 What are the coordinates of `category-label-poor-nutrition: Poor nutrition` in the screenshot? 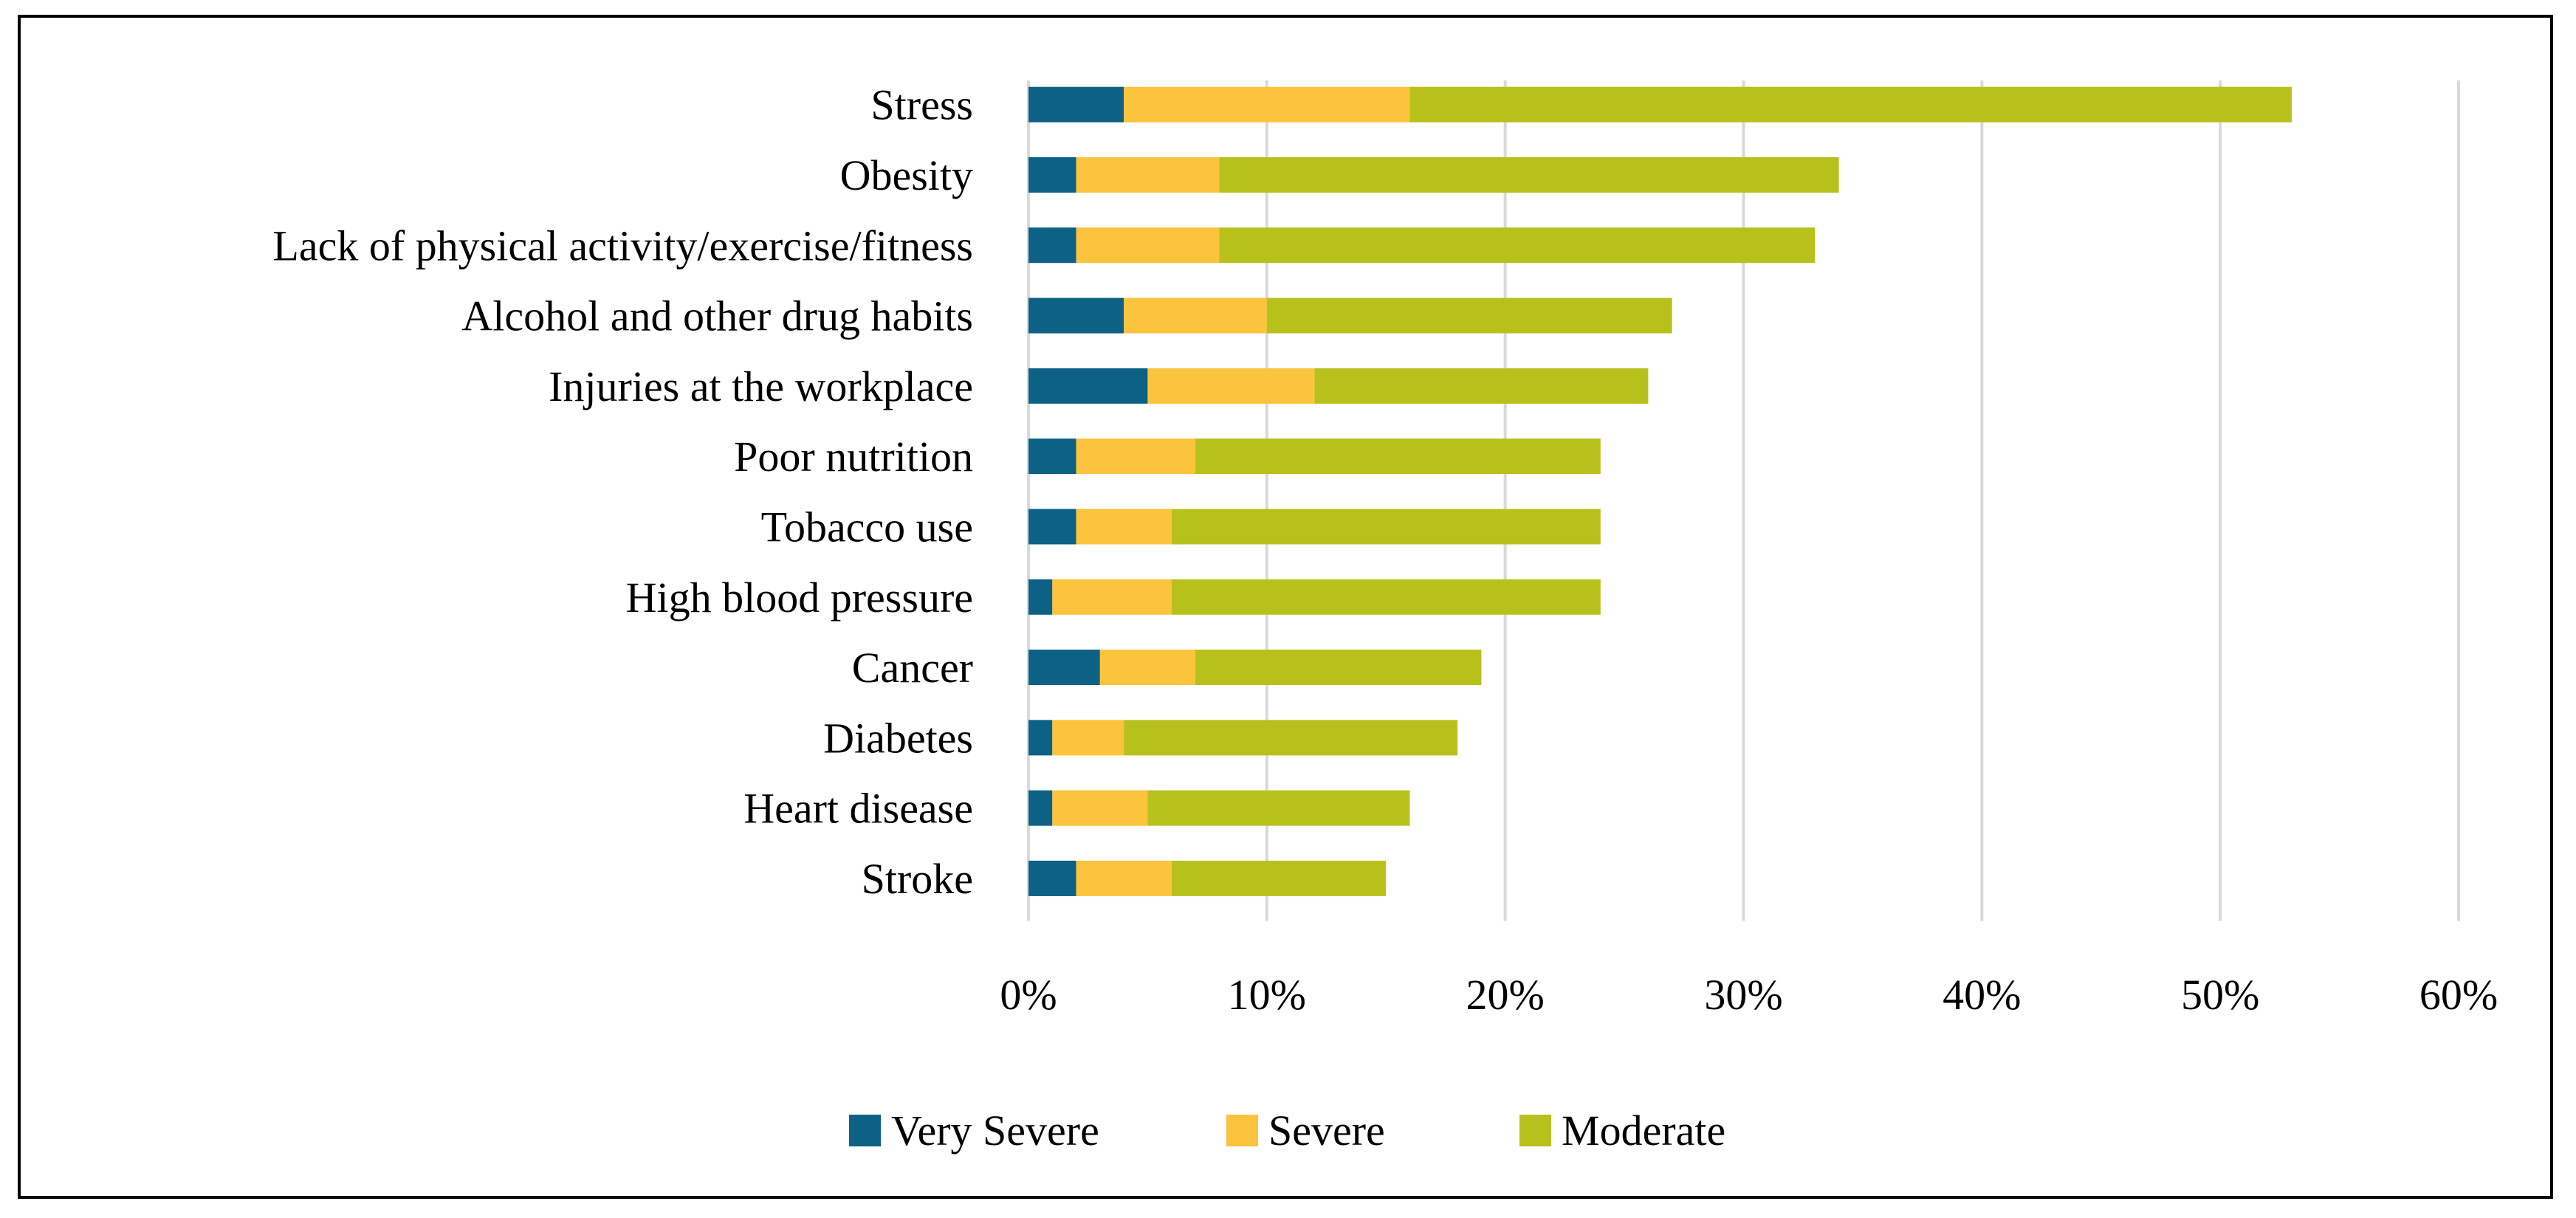 It's located at (853, 457).